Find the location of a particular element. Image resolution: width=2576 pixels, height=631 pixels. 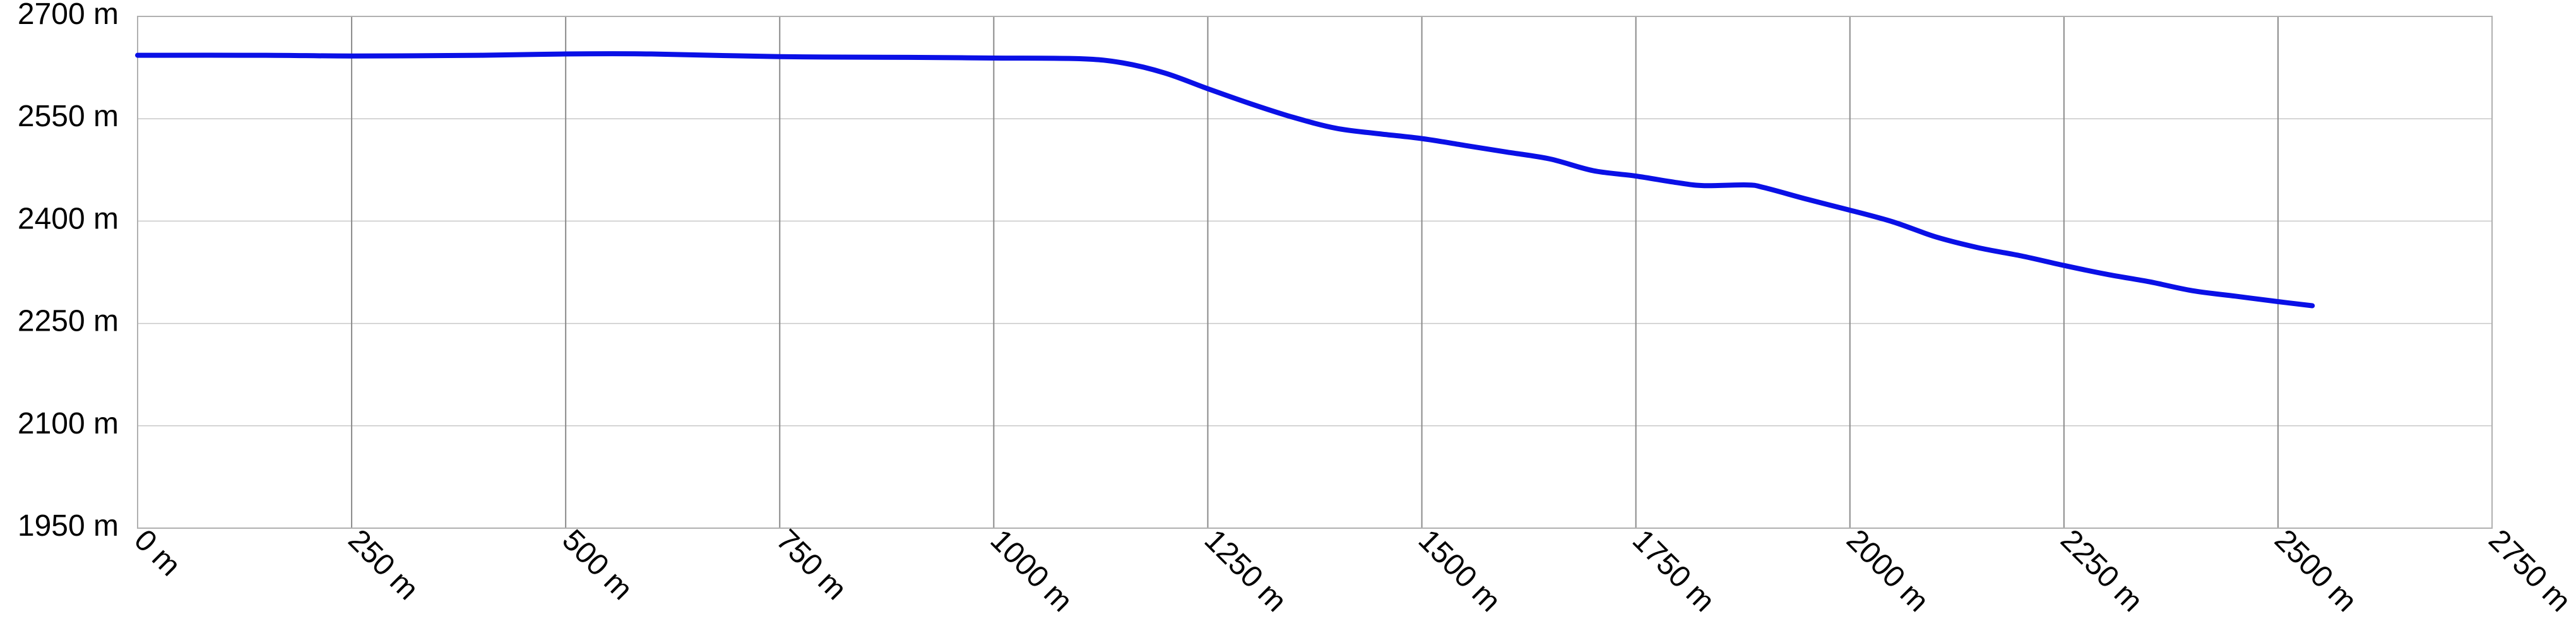

x-tick-label: 1500 m is located at coordinates (1460, 570).